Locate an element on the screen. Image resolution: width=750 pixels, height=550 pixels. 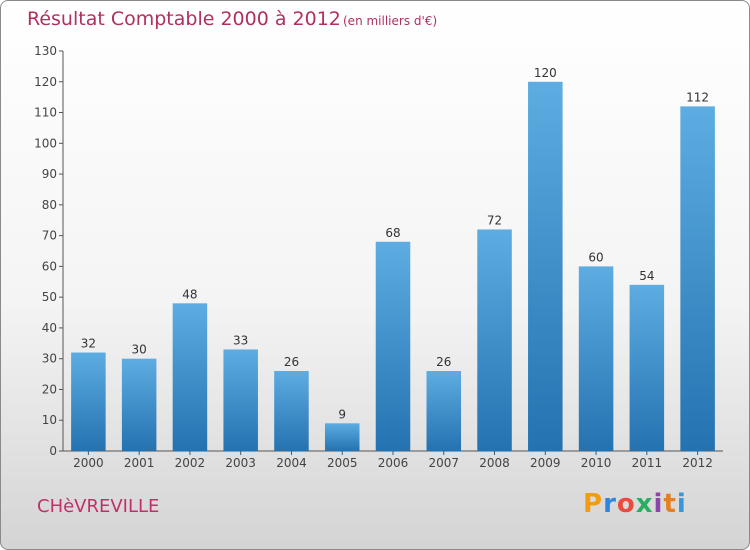
y-tick-label: 40 is located at coordinates (49, 328).